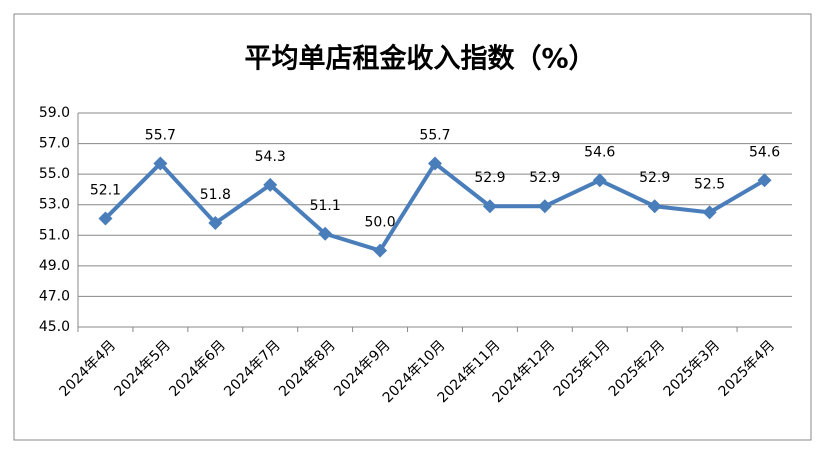 Image resolution: width=824 pixels, height=454 pixels. I want to click on data-label: 51.1, so click(325, 206).